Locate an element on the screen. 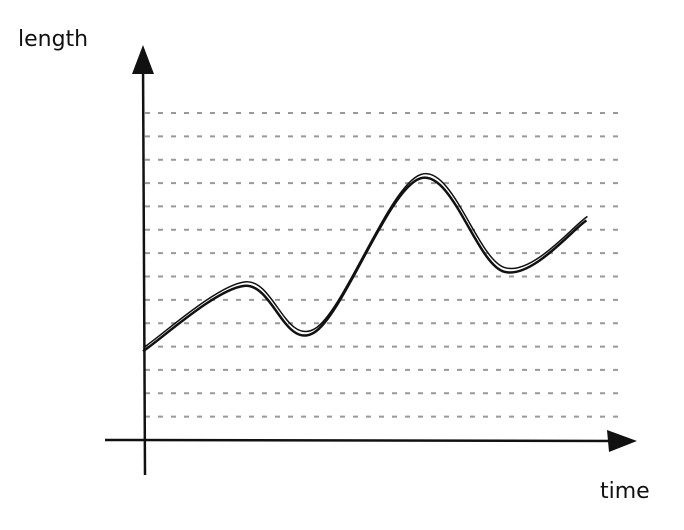  x-axis is located at coordinates (362, 440).